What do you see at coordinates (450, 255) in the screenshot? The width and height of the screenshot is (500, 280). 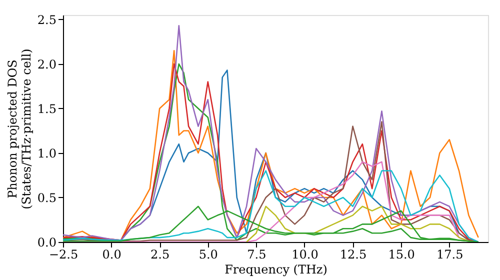 I see `x-tick-label: 17.5` at bounding box center [450, 255].